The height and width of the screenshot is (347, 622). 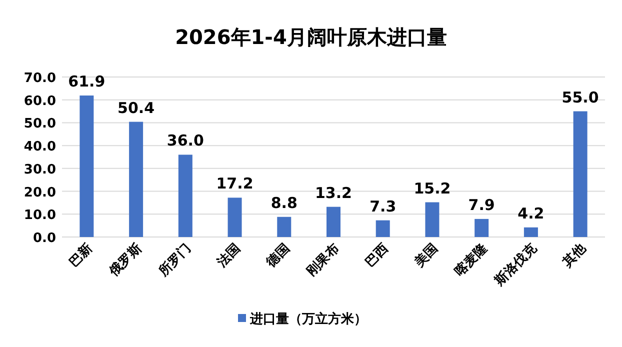 What do you see at coordinates (323, 260) in the screenshot?
I see `x-tick-label: 刚果布` at bounding box center [323, 260].